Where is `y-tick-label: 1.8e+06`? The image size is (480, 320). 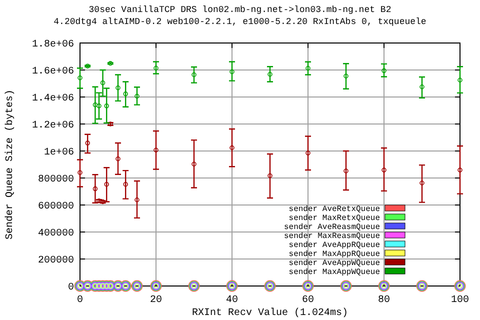
y-tick-label: 1.8e+06 is located at coordinates (53, 45).